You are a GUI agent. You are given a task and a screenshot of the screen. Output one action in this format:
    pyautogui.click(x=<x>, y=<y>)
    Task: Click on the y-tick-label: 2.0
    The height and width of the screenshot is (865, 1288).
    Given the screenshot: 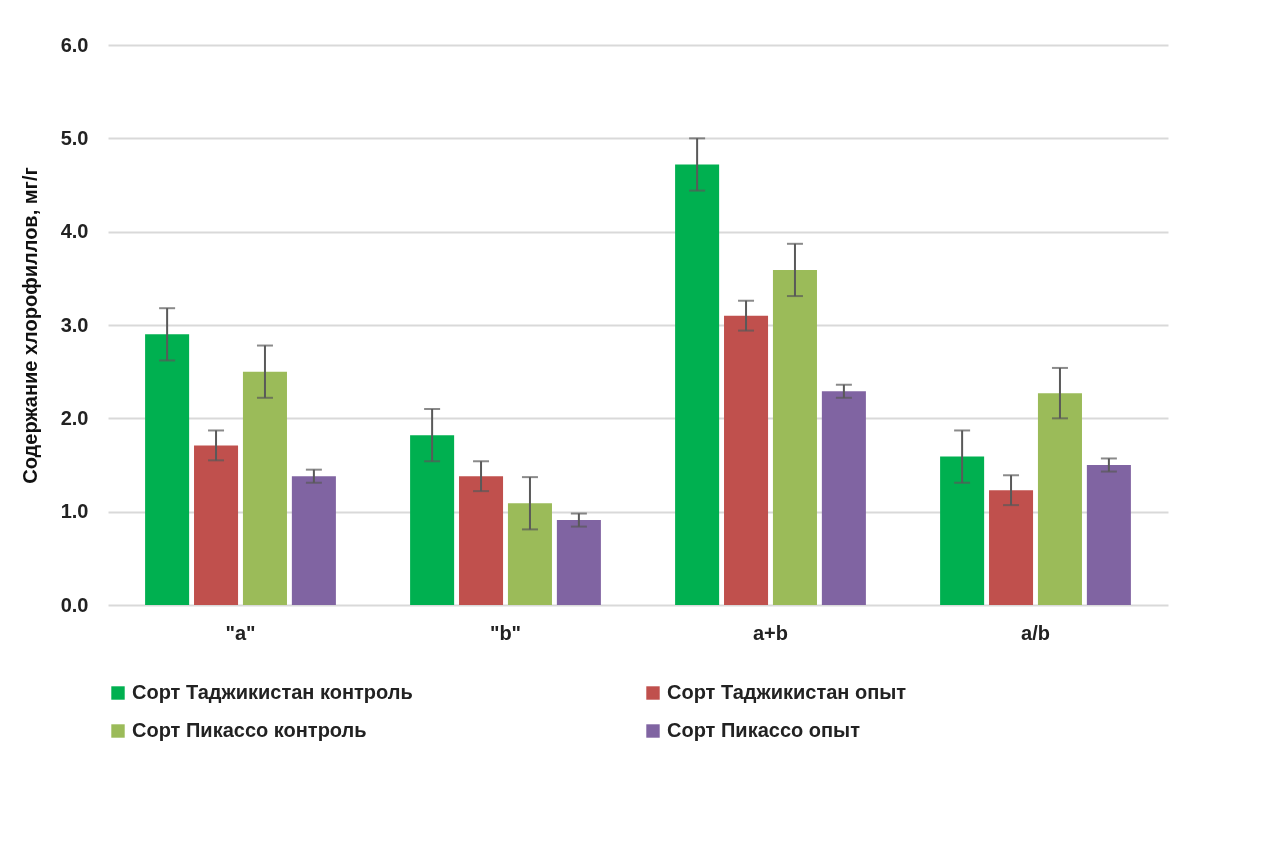 What is the action you would take?
    pyautogui.click(x=74, y=417)
    